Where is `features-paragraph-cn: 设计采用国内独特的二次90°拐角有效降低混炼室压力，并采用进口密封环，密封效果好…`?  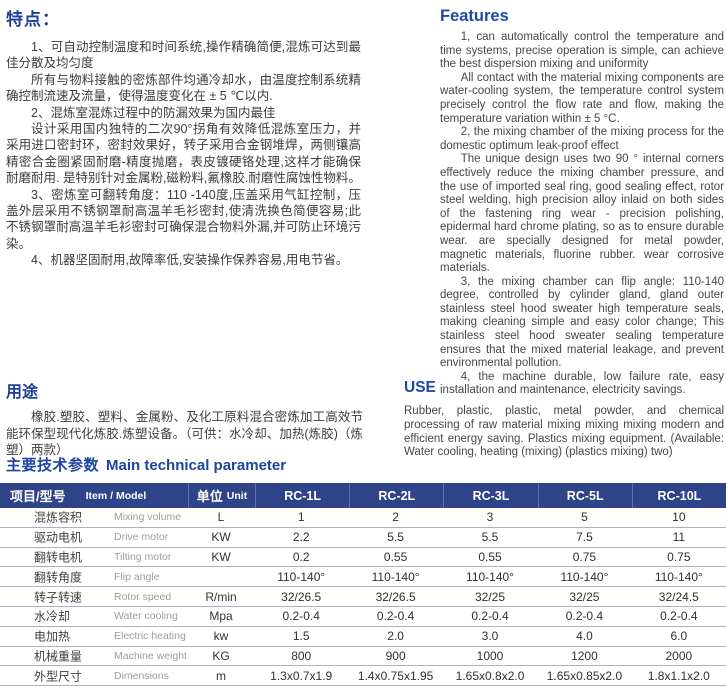
features-paragraph-cn: 设计采用国内独特的二次90°拐角有效降低混炼室压力，并采用进口密封环，密封效果好… is located at coordinates (183, 154).